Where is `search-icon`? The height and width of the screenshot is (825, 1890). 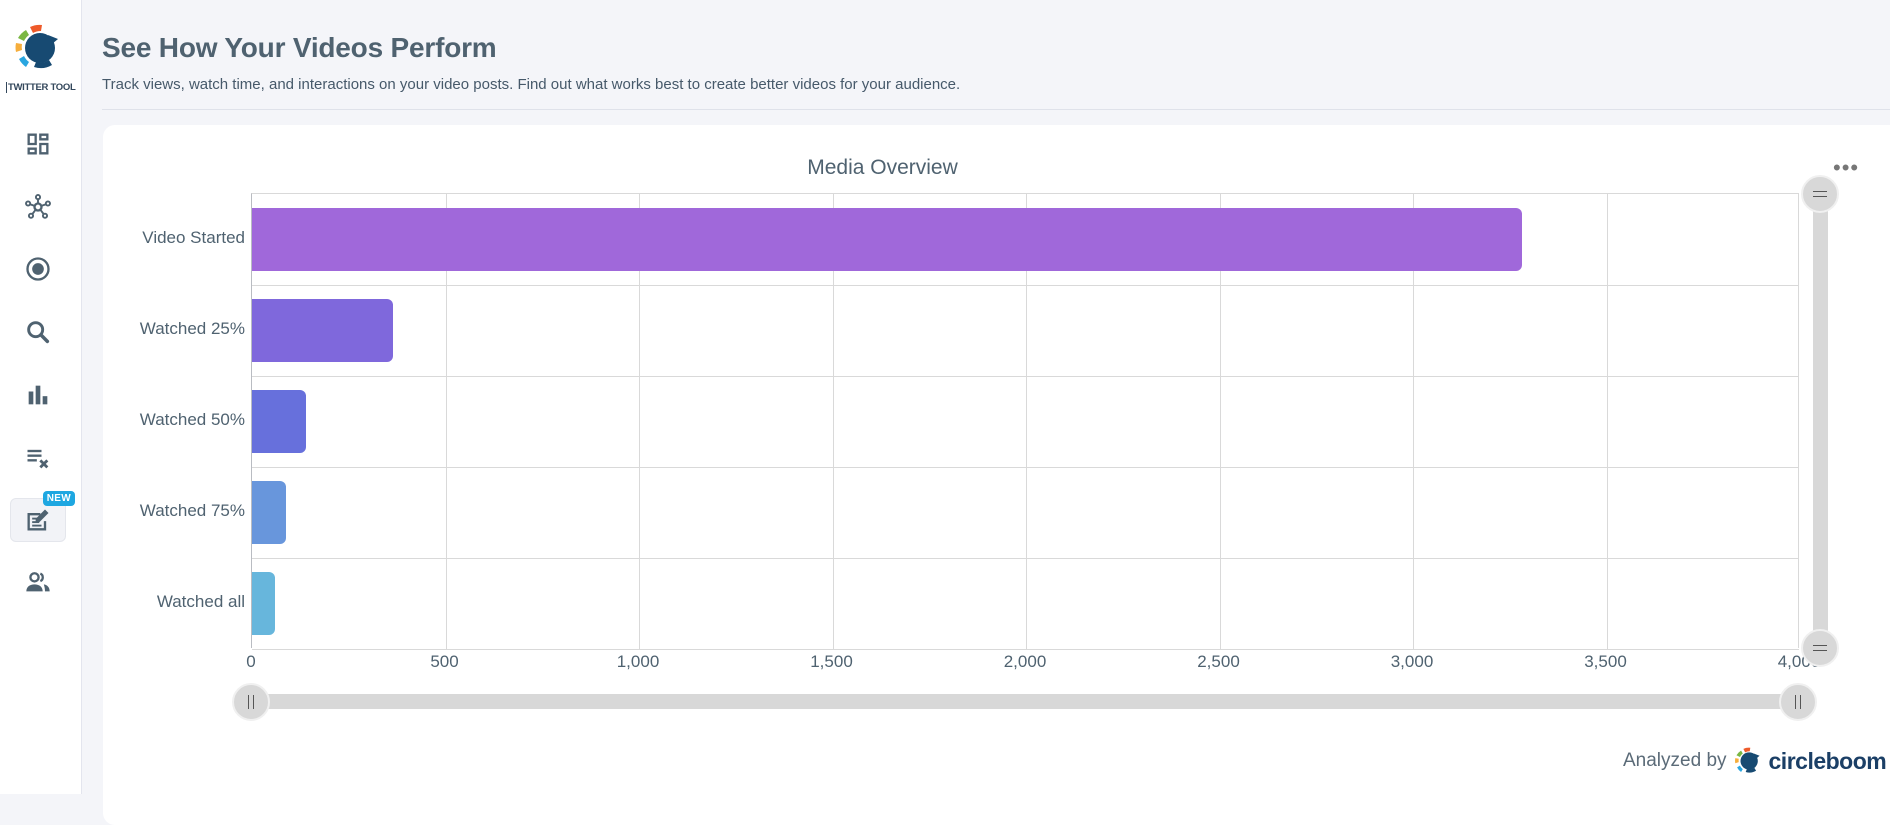 search-icon is located at coordinates (38, 332).